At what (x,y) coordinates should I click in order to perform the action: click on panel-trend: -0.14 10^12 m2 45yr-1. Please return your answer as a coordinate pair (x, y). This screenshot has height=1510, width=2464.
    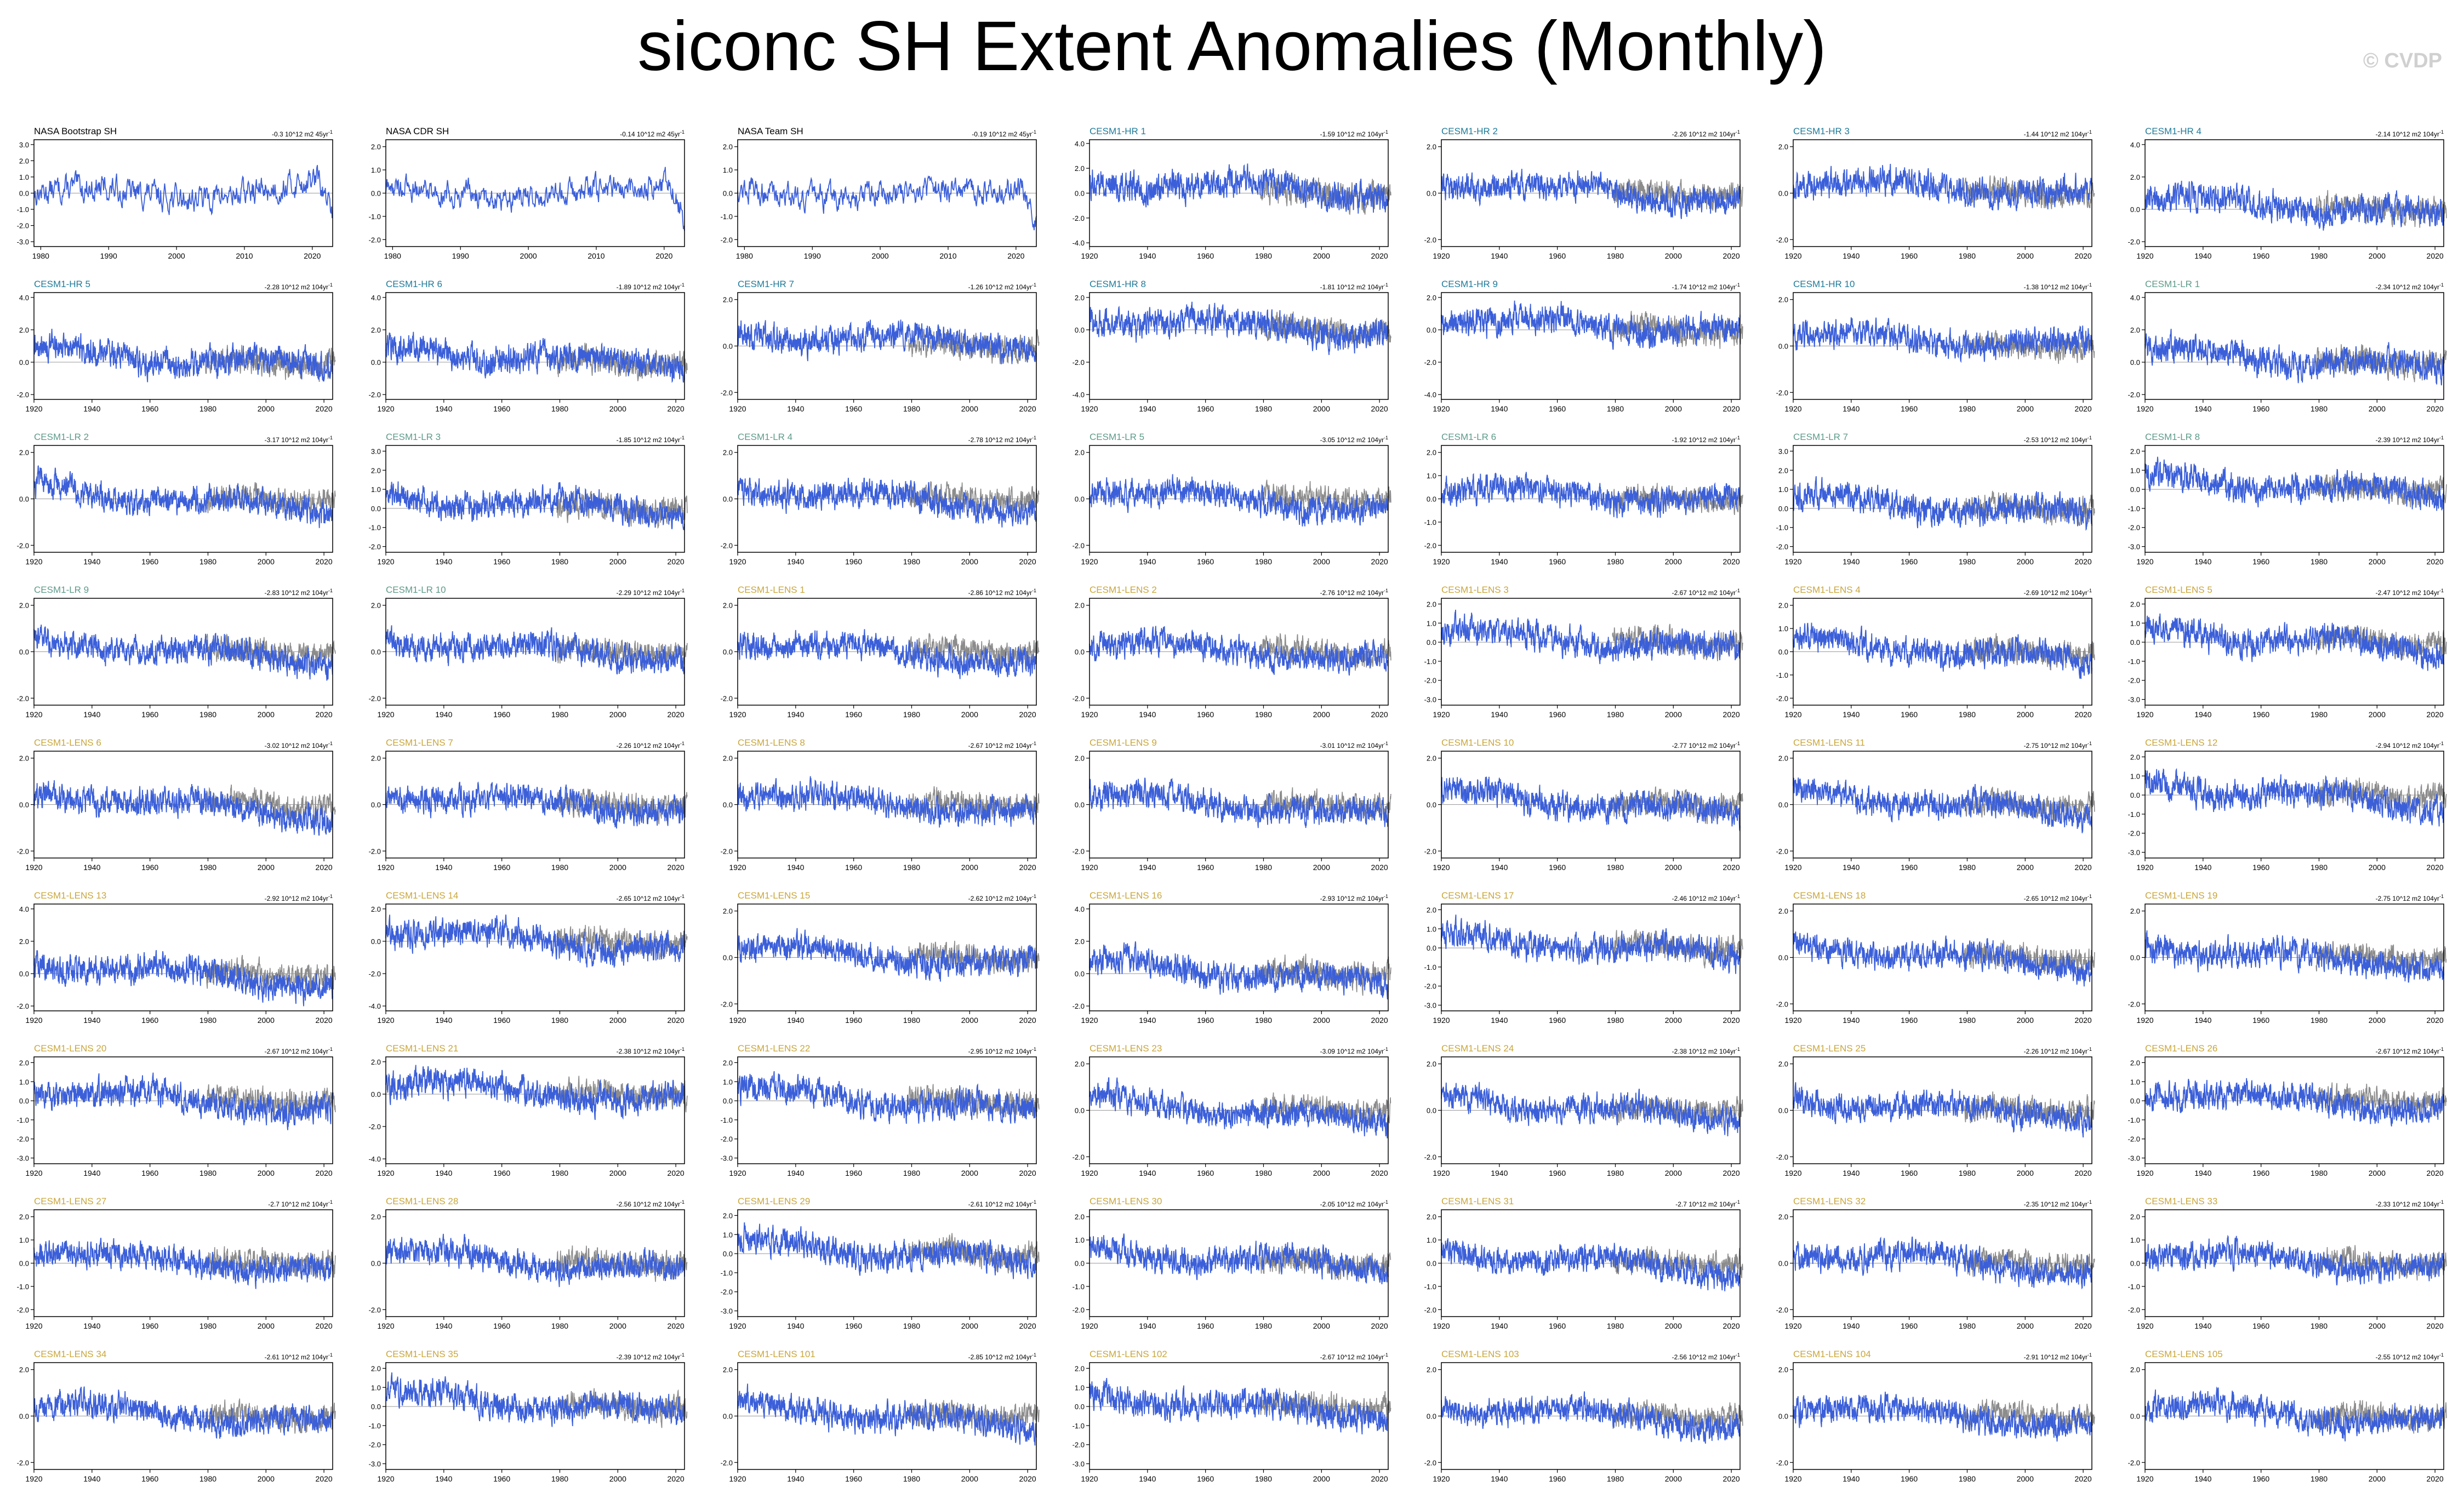
    Looking at the image, I should click on (652, 133).